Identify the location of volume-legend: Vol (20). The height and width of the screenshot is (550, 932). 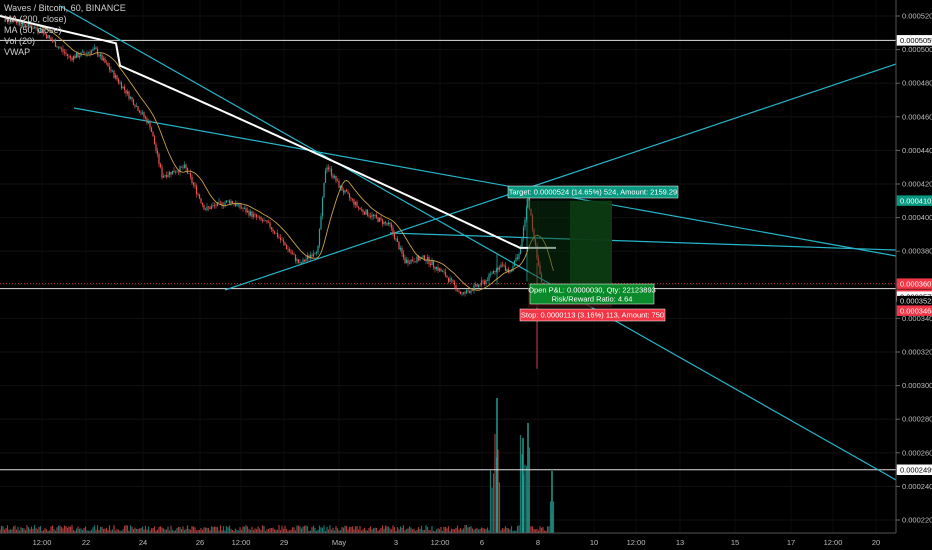
(20, 41).